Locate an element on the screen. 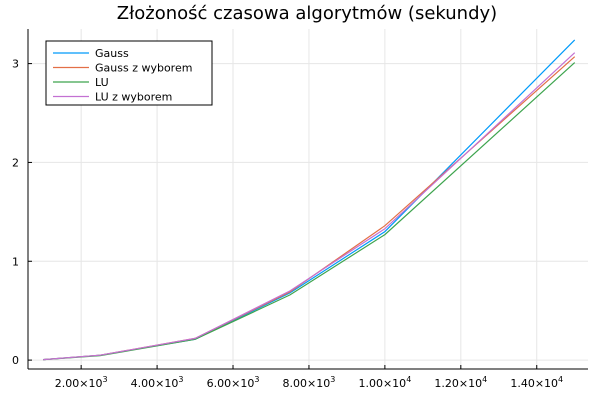  legend-label: Gauss z wyborem is located at coordinates (143, 68).